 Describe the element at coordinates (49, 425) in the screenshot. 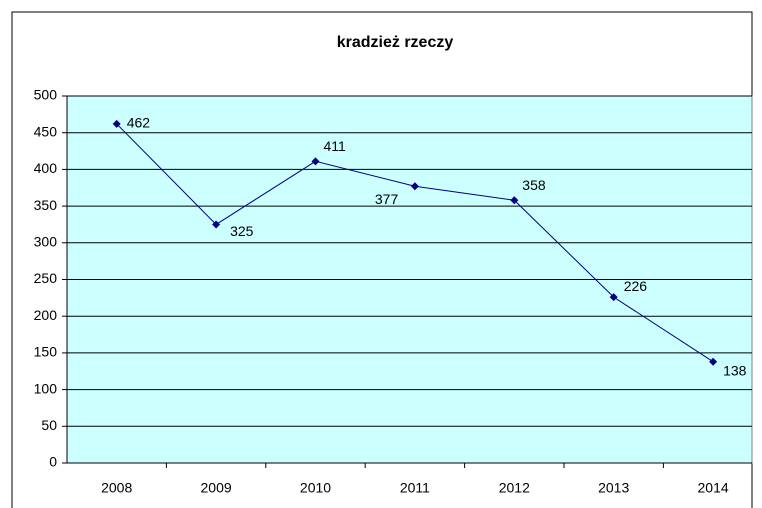

I see `y-tick-label: 50` at that location.